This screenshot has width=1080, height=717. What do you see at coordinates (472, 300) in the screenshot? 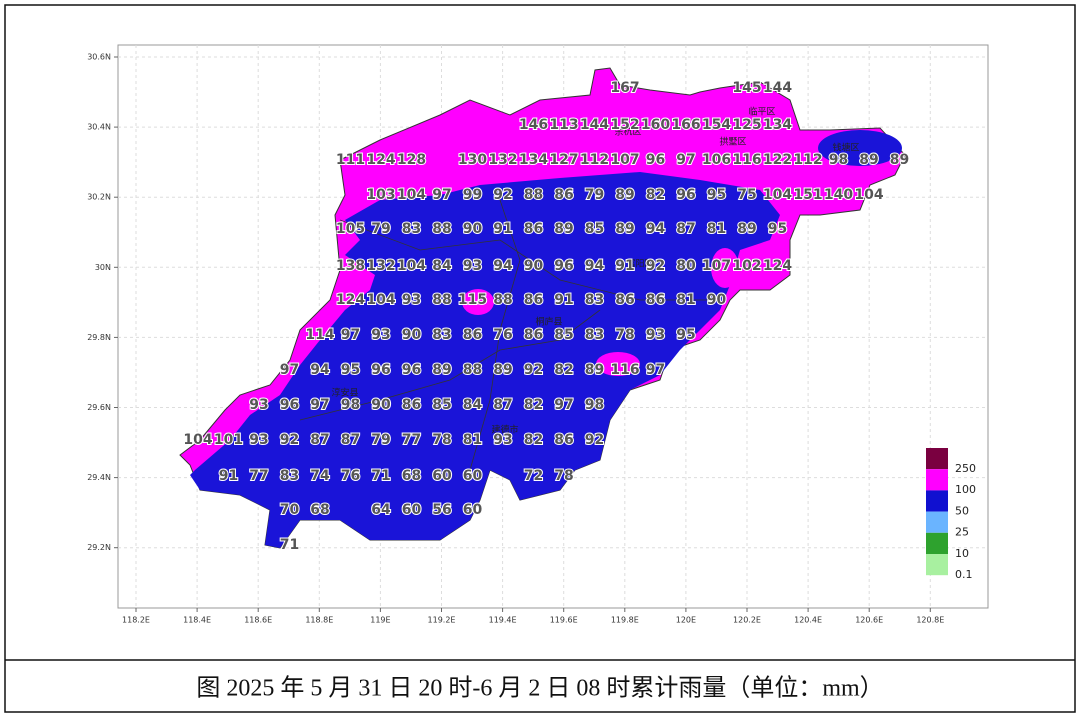
I see `station-value: 115` at bounding box center [472, 300].